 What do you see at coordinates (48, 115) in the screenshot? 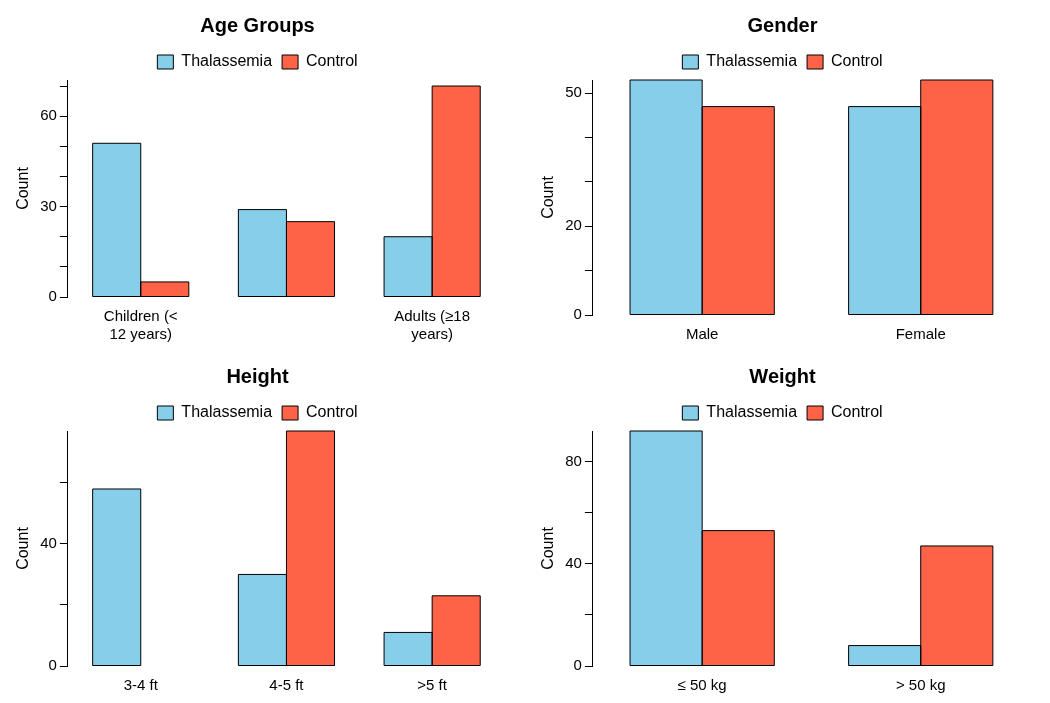
I see `y-tick-label: 60` at bounding box center [48, 115].